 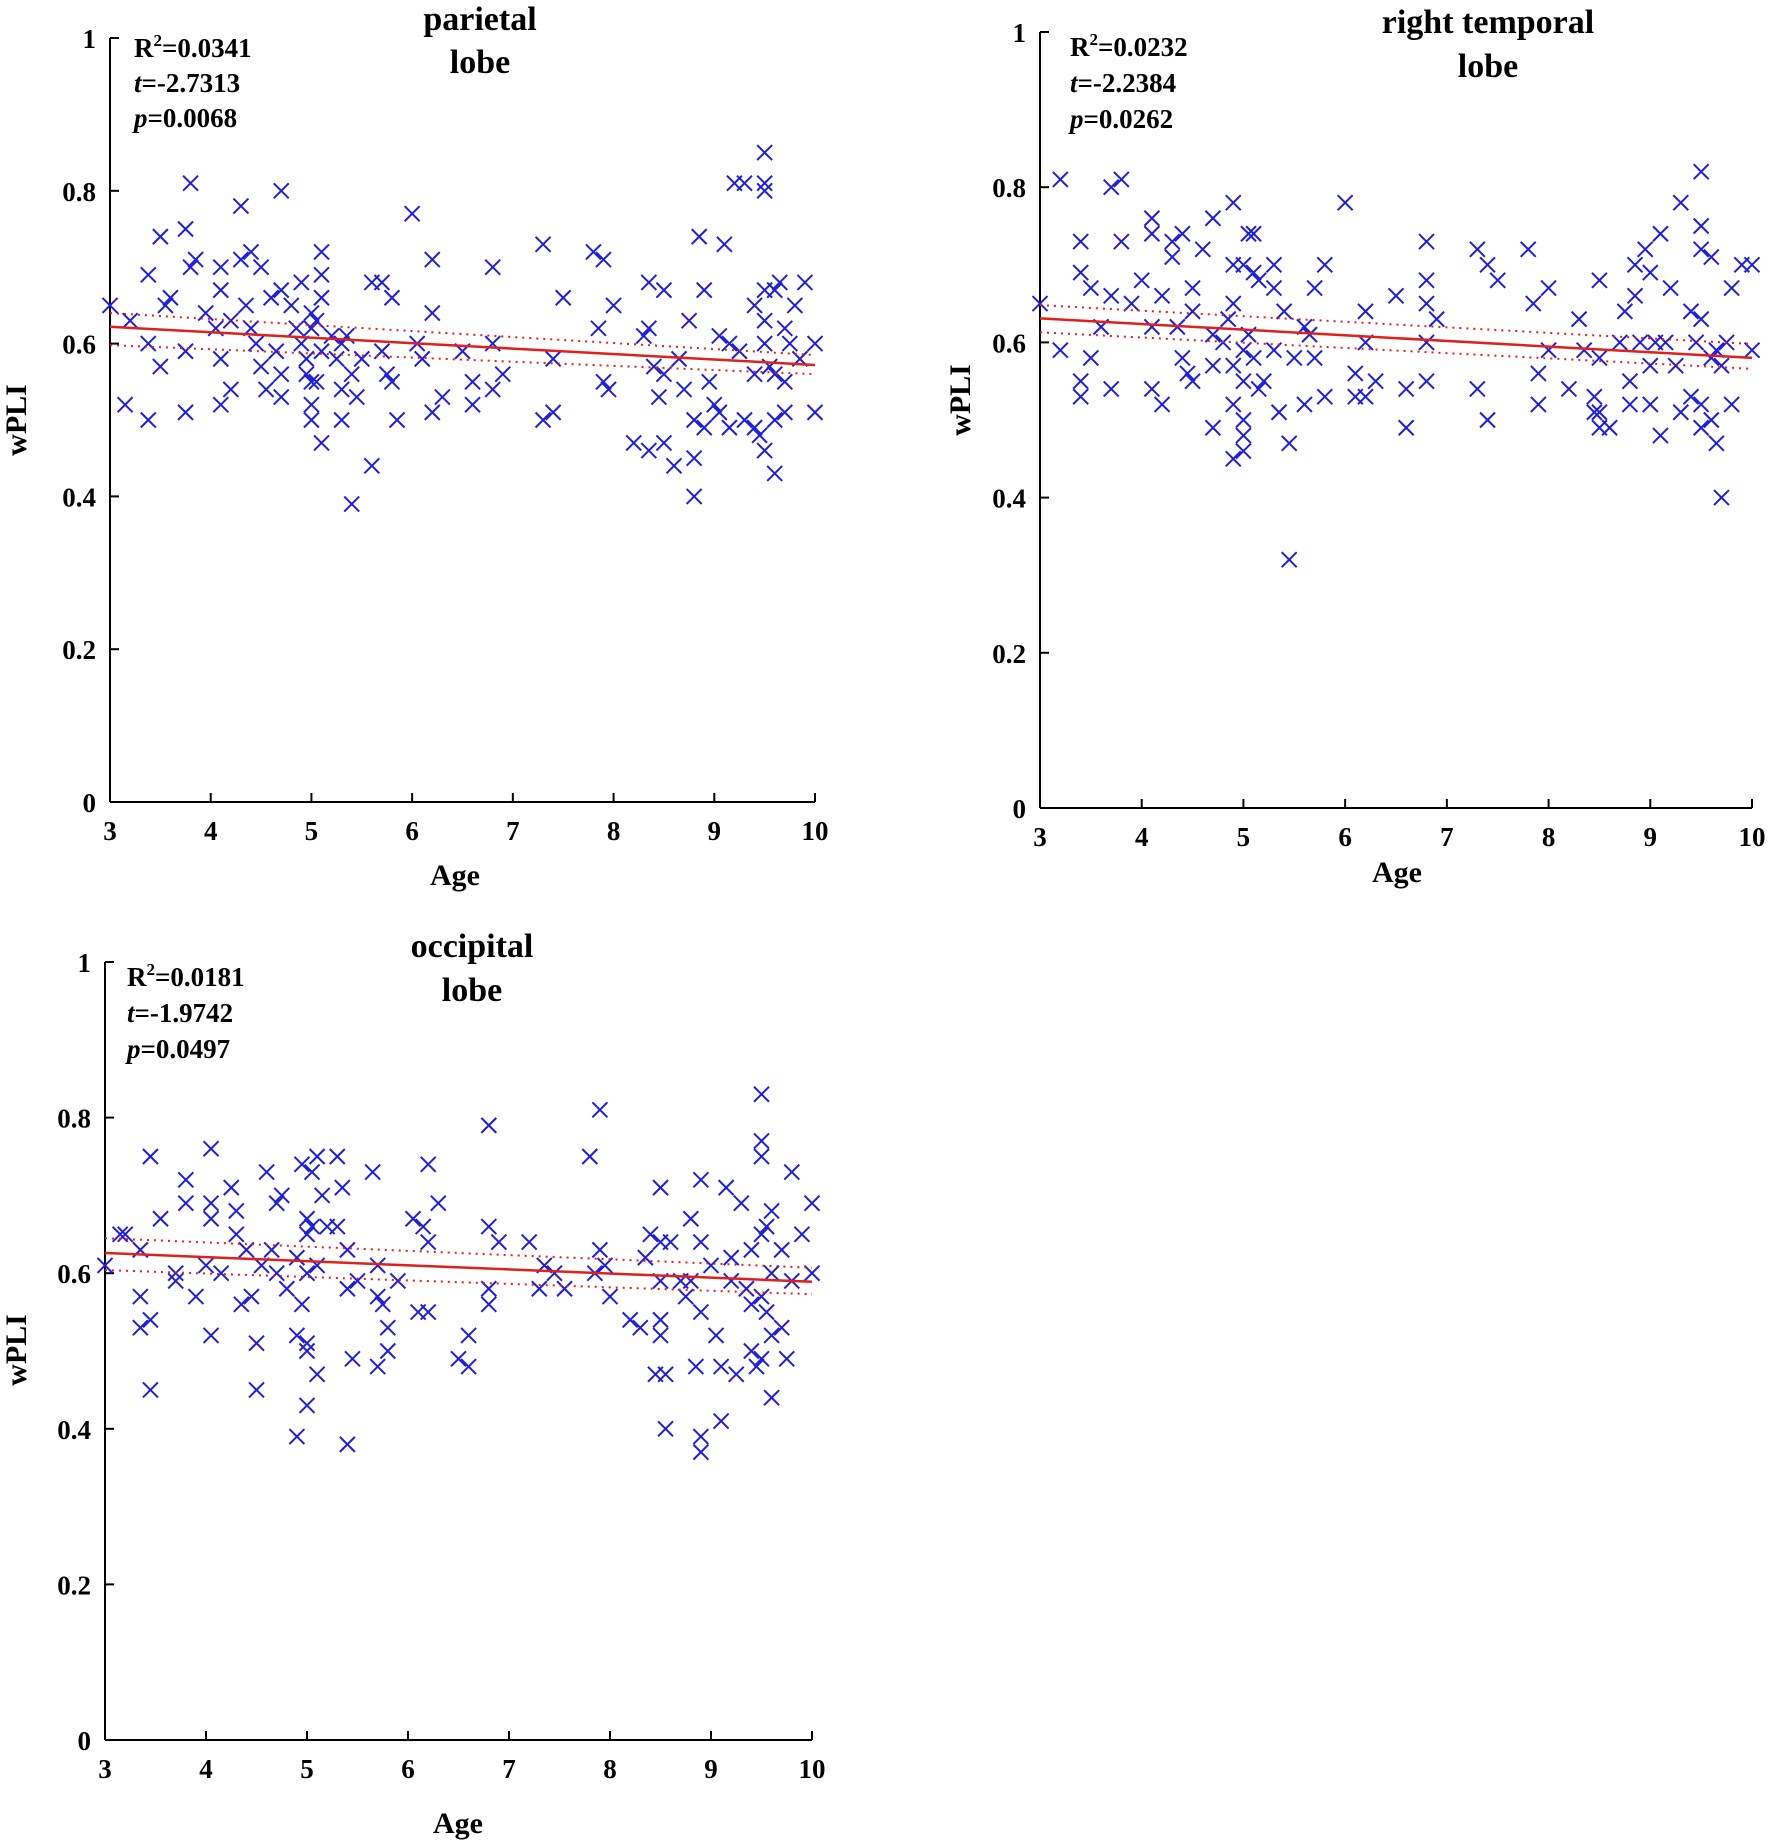 What do you see at coordinates (85, 963) in the screenshot?
I see `y-tick-label: 1` at bounding box center [85, 963].